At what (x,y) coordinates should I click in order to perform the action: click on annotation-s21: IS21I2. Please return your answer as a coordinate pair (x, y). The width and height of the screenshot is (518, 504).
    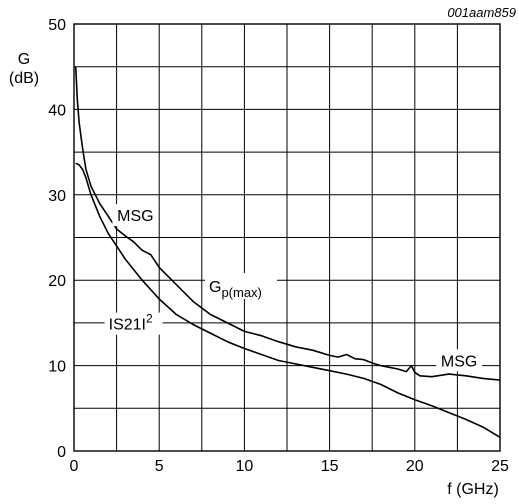
    Looking at the image, I should click on (133, 323).